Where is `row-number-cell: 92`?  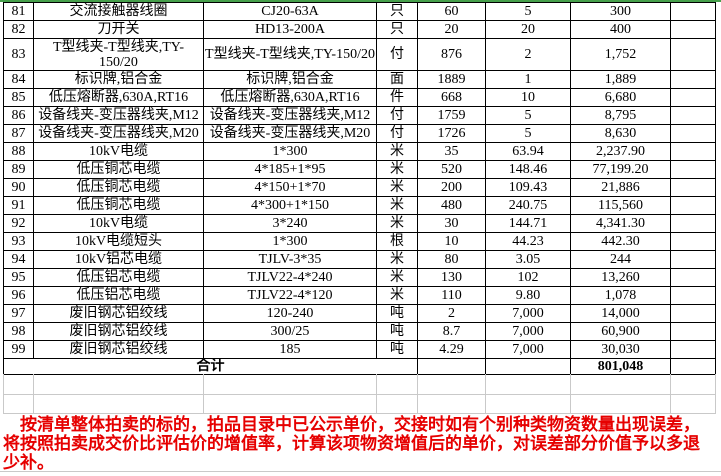 row-number-cell: 92 is located at coordinates (18, 223).